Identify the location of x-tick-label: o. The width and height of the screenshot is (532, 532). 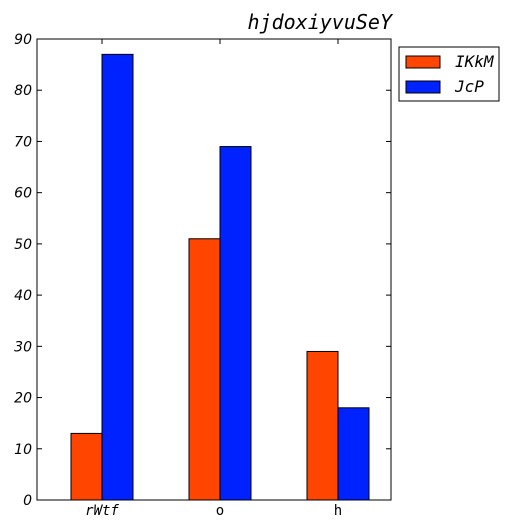
(220, 511).